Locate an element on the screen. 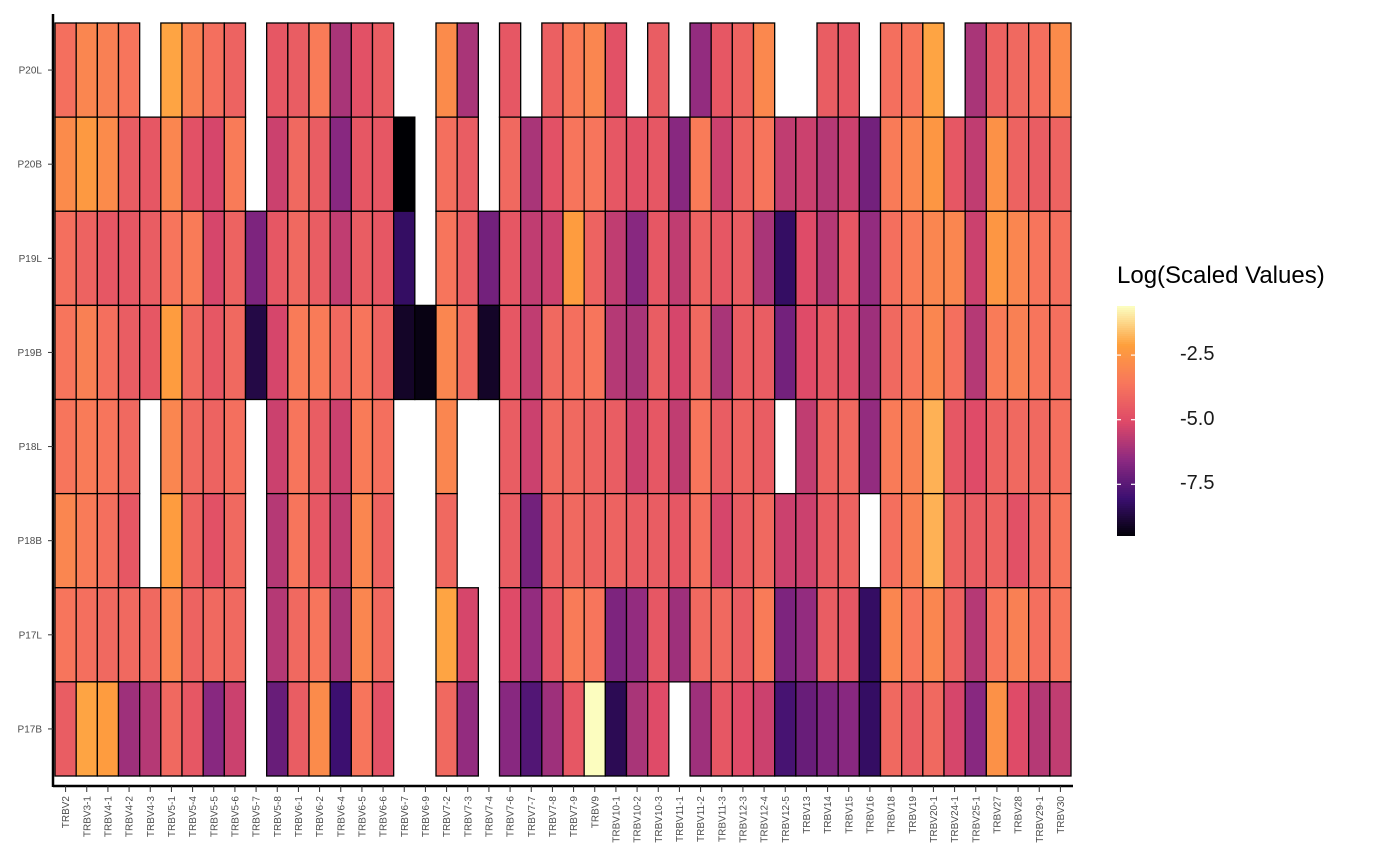 The height and width of the screenshot is (866, 1400). x-tick-label-TRBV6-9: TRBV6-9 is located at coordinates (426, 817).